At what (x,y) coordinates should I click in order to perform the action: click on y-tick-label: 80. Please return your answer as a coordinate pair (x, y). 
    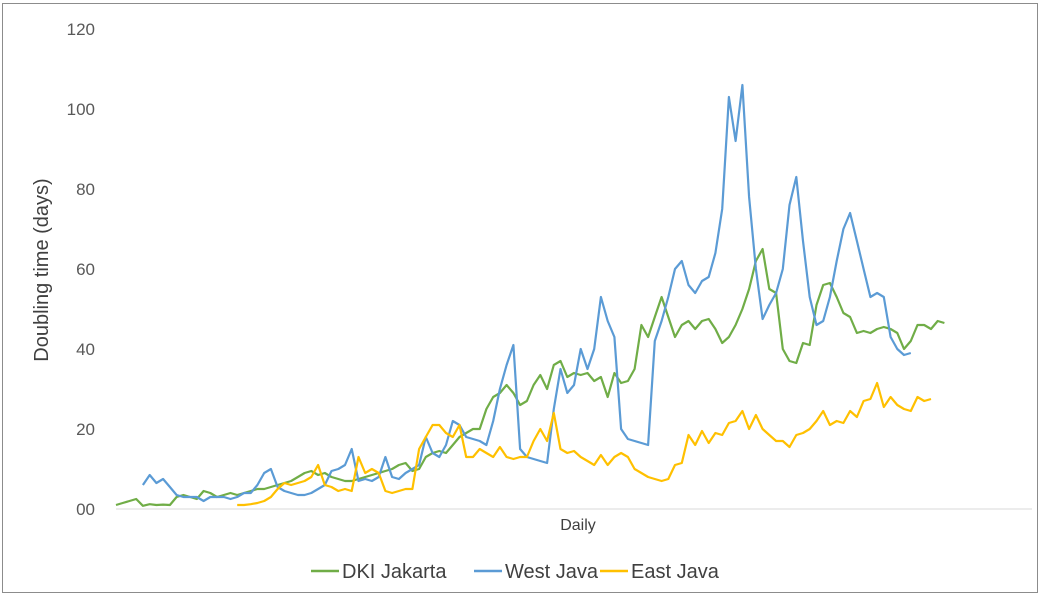
    Looking at the image, I should click on (85, 189).